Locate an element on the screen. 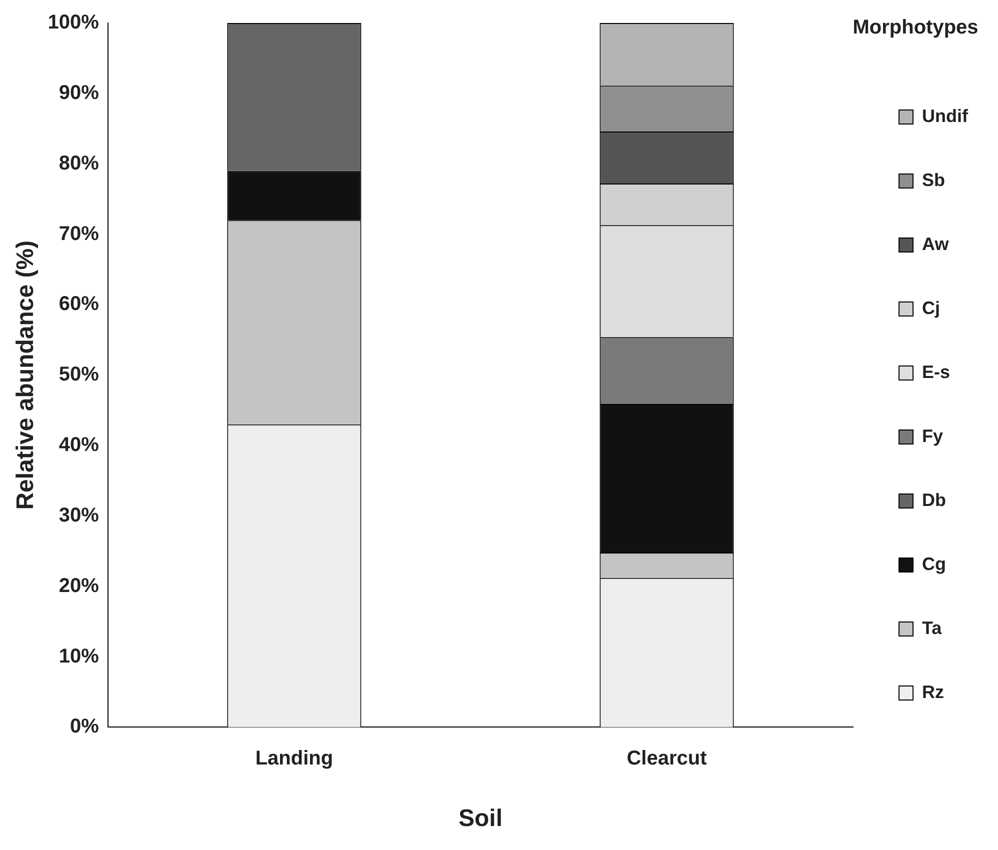  legend-label: Sb is located at coordinates (934, 180).